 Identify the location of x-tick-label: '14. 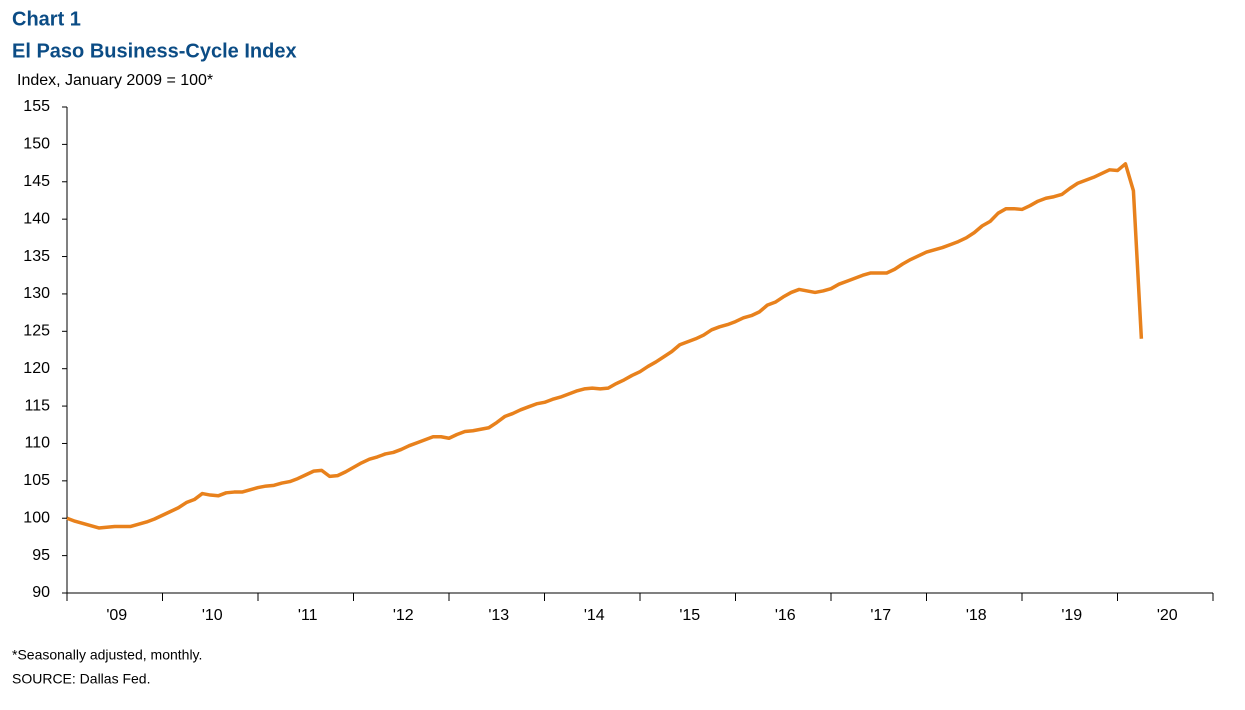
(594, 615).